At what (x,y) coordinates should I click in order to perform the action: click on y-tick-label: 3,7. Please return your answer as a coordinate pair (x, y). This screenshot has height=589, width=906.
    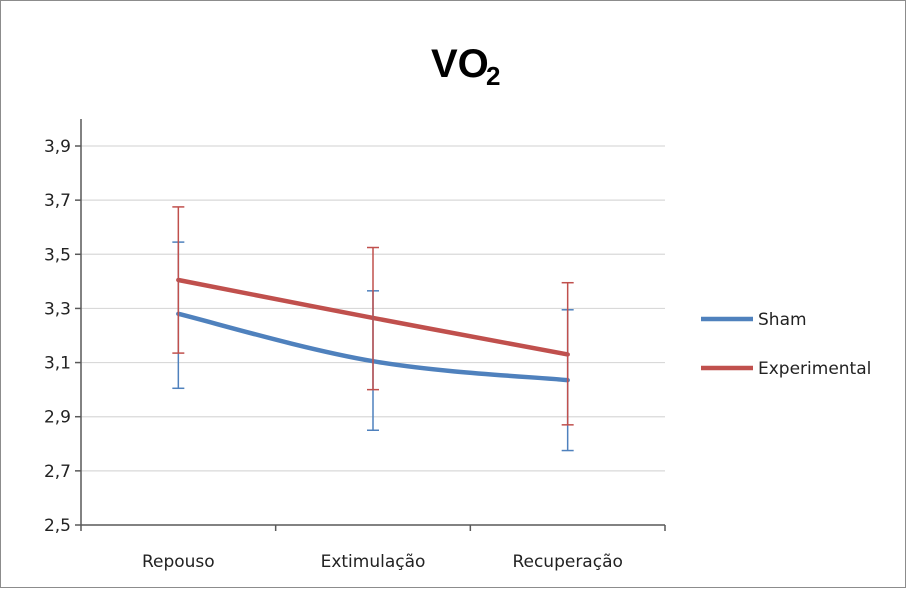
    Looking at the image, I should click on (57, 201).